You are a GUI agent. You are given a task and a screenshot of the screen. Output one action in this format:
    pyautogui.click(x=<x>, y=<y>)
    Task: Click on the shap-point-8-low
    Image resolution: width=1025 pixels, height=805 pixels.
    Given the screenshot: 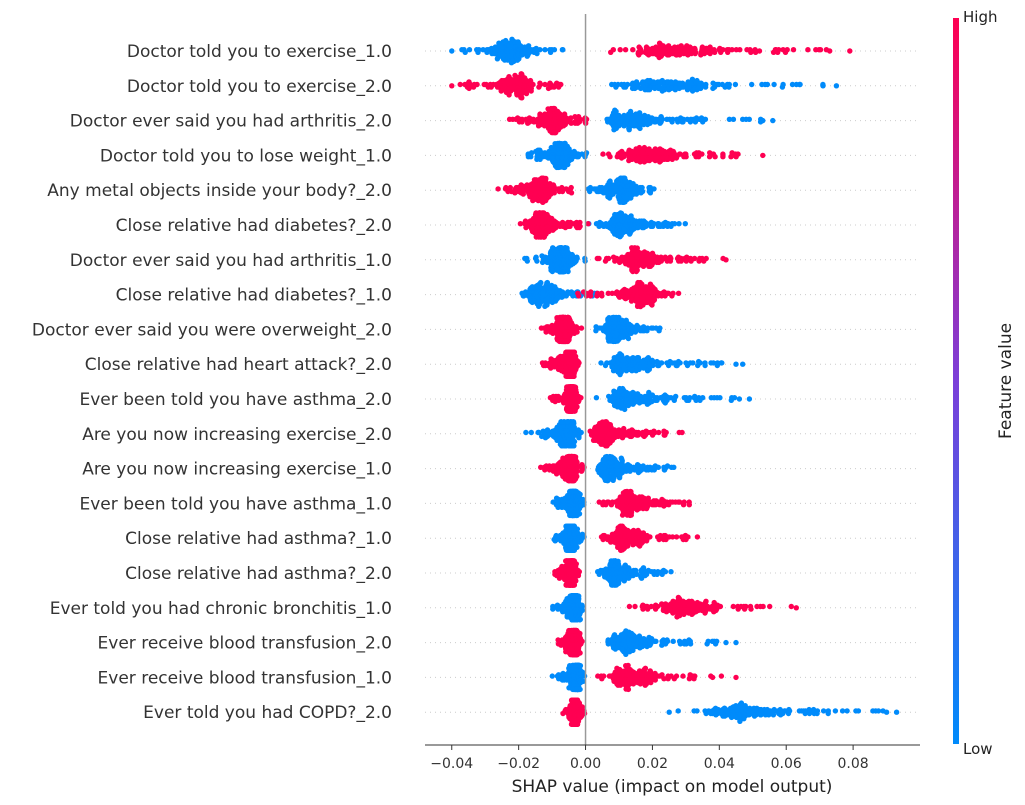 What is the action you would take?
    pyautogui.click(x=659, y=331)
    